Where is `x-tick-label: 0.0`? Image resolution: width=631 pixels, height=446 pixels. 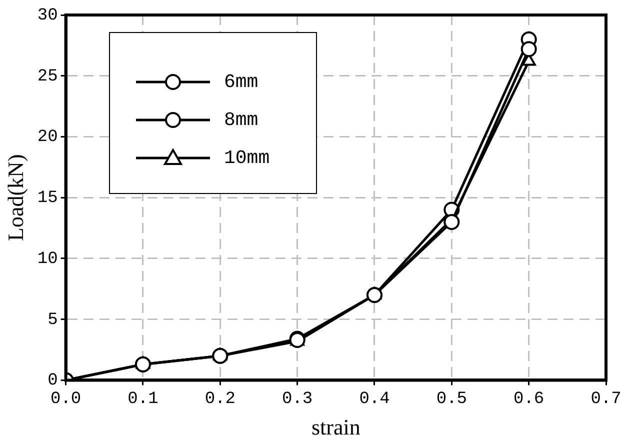
x-tick-label: 0.0 is located at coordinates (66, 399).